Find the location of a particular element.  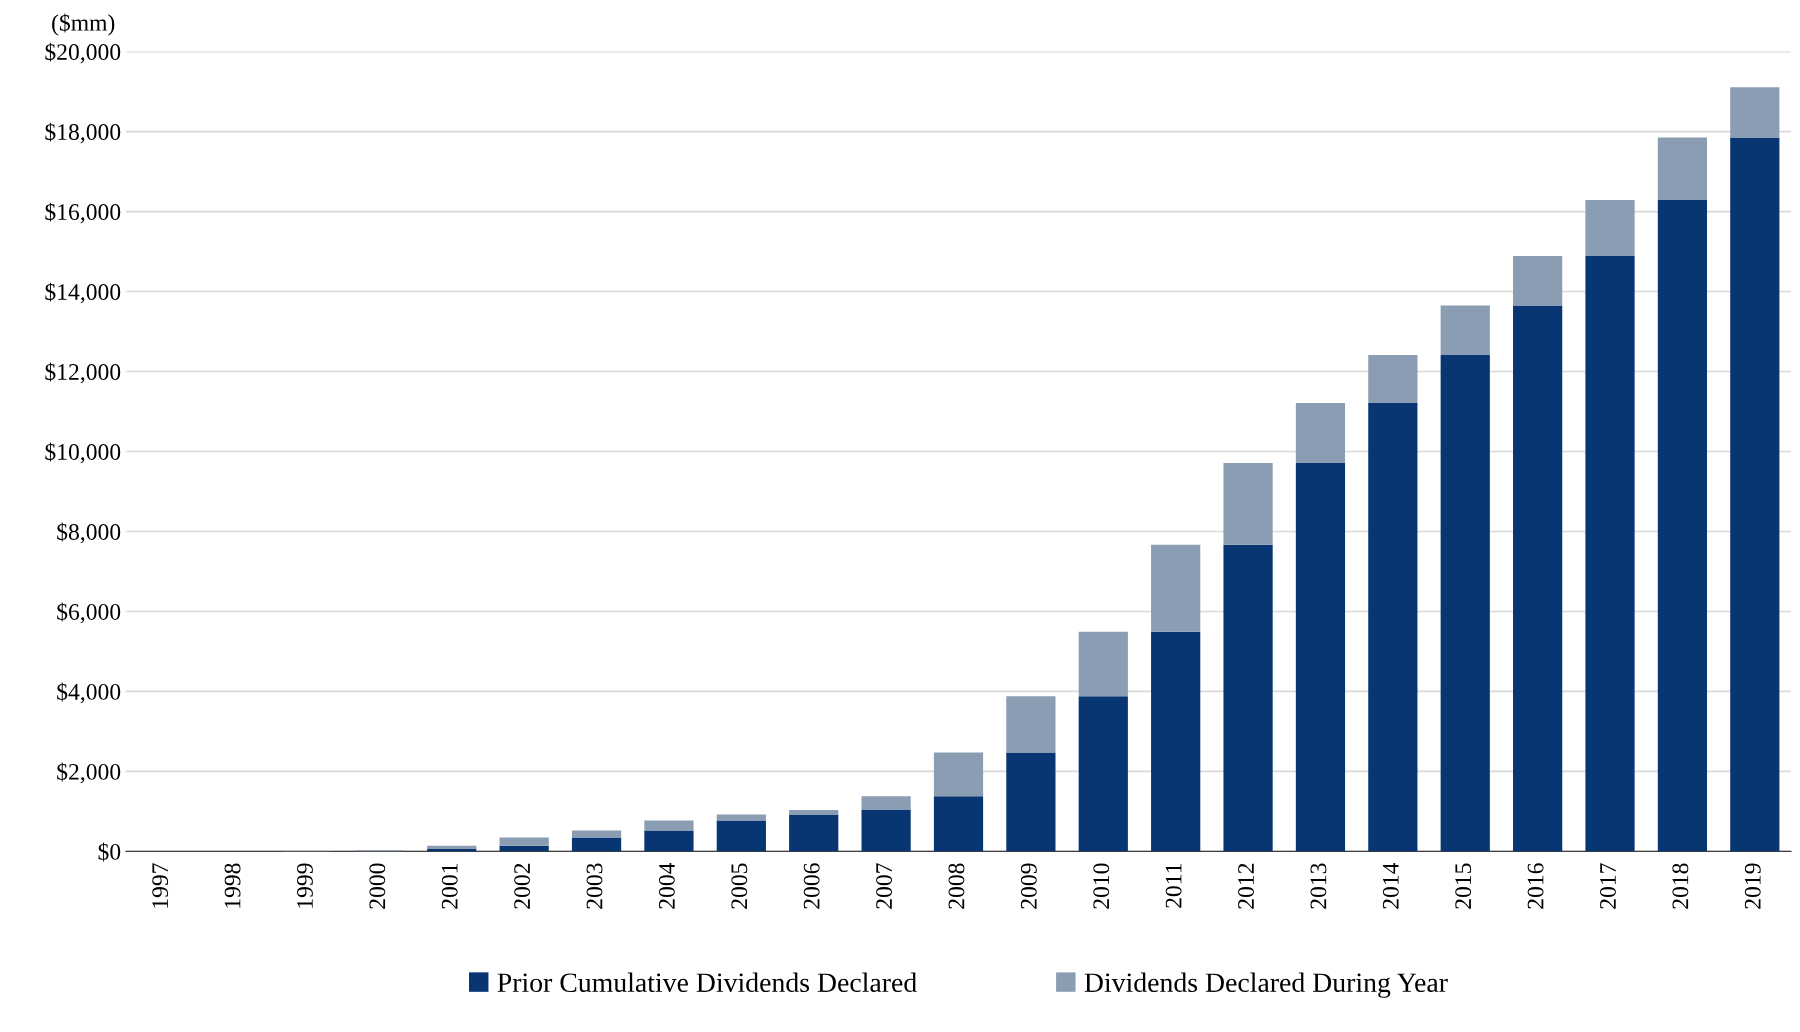

x-tick-label: 2018 is located at coordinates (1680, 886).